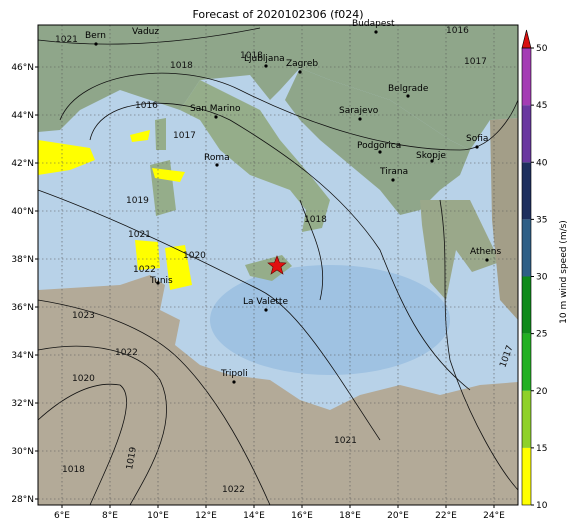  I want to click on city-label: La Valette, so click(265, 302).